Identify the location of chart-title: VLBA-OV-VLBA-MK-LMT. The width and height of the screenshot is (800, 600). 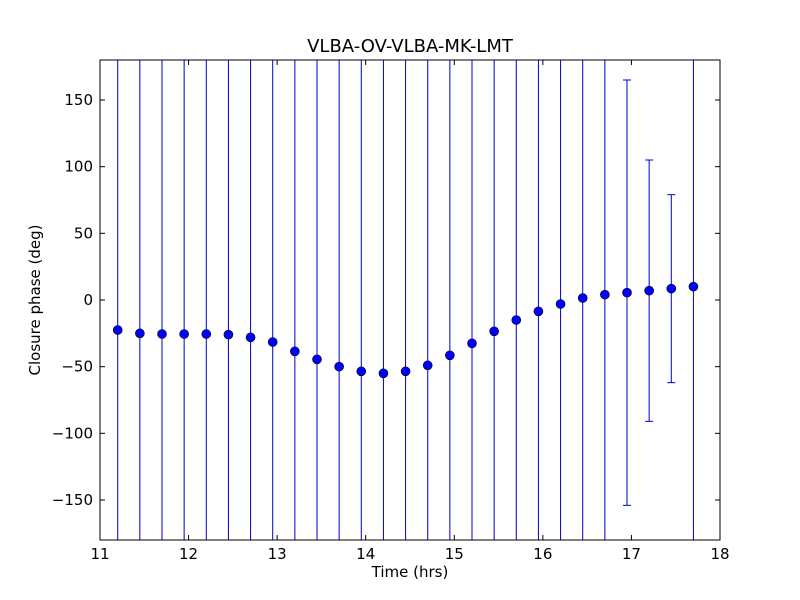
(410, 46).